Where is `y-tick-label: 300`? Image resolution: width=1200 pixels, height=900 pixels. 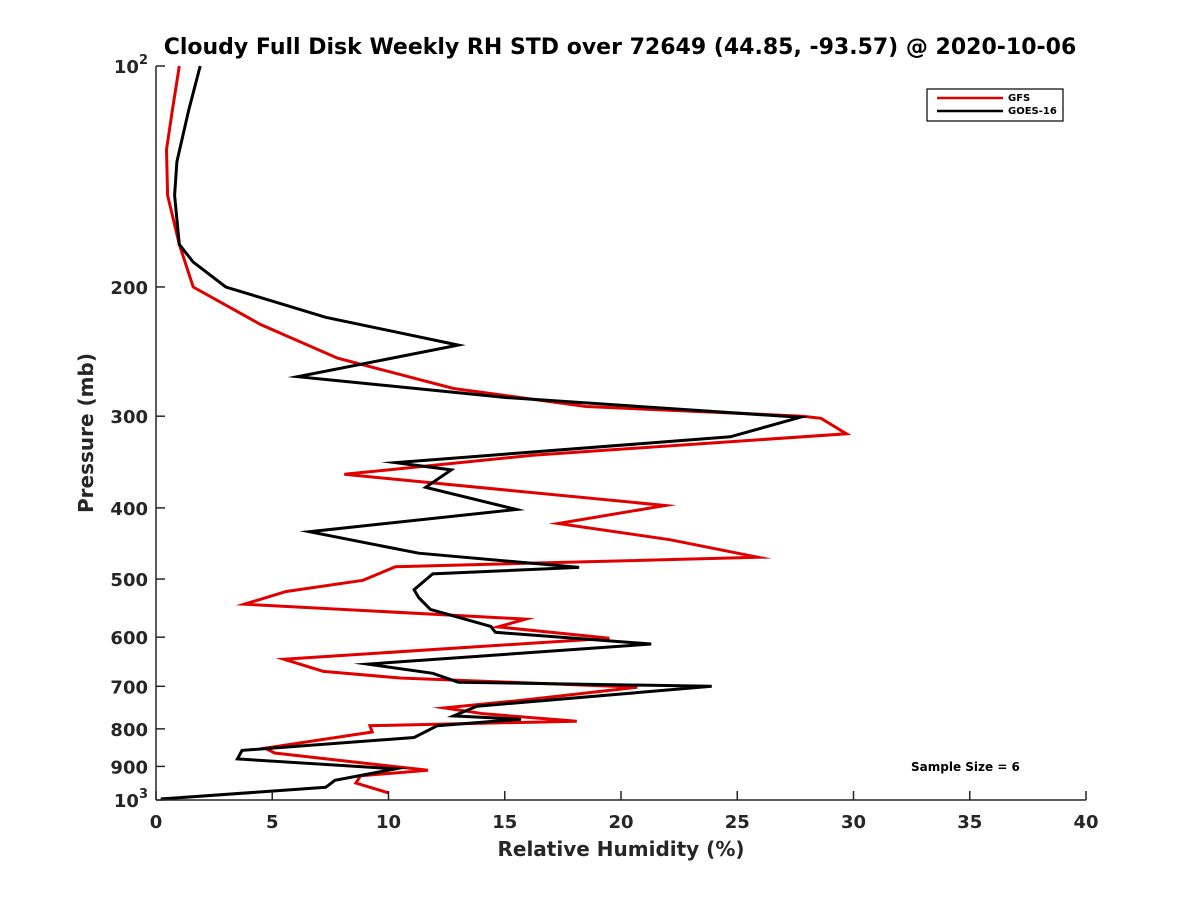
y-tick-label: 300 is located at coordinates (129, 417).